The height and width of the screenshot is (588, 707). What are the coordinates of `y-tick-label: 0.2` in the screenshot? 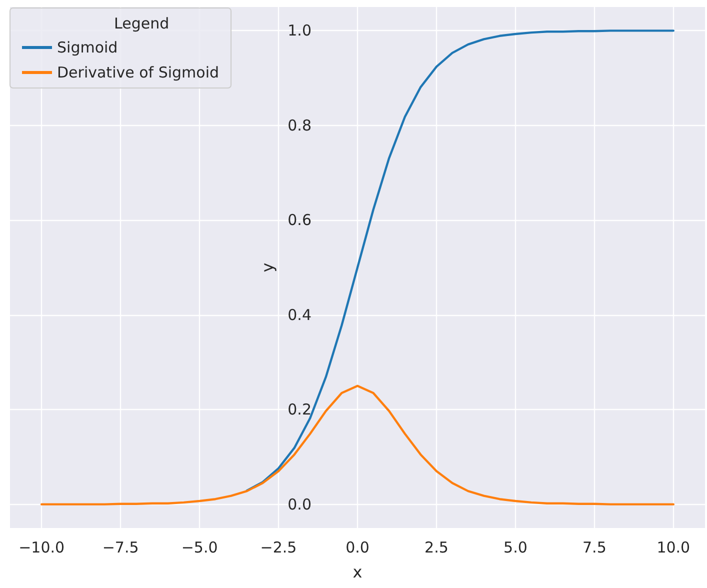 It's located at (300, 409).